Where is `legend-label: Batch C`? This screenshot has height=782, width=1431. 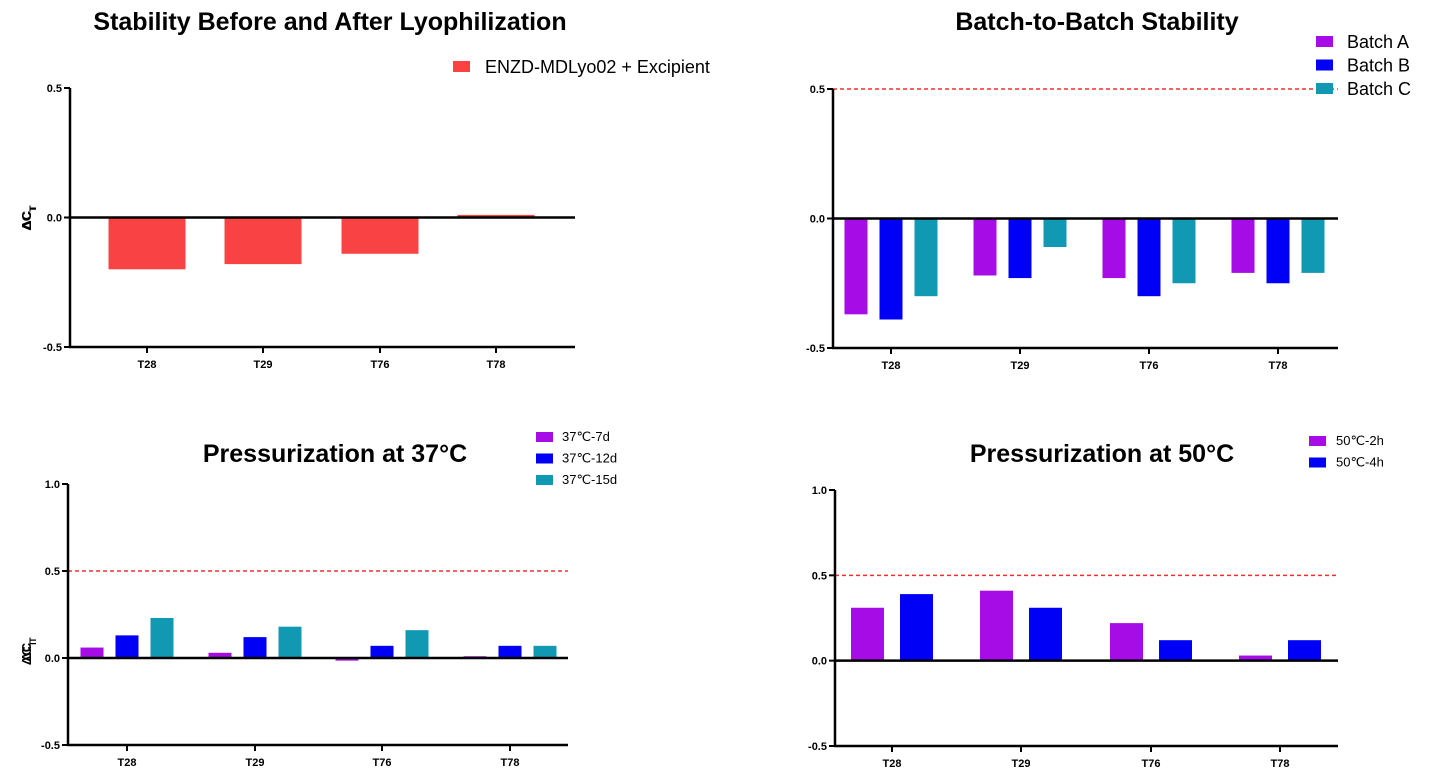 legend-label: Batch C is located at coordinates (1379, 89).